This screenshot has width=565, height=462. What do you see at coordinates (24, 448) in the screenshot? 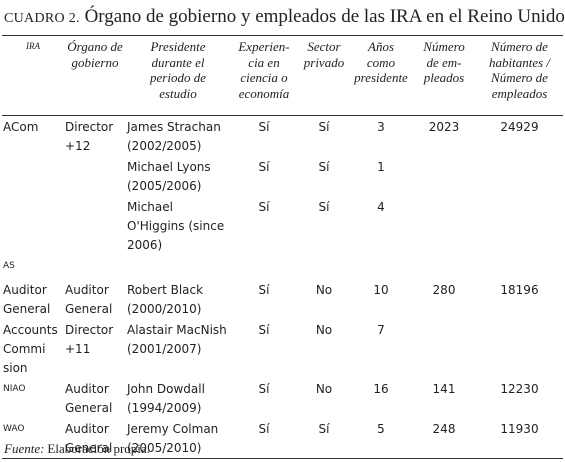
I see `source-label: Fuente:` at bounding box center [24, 448].